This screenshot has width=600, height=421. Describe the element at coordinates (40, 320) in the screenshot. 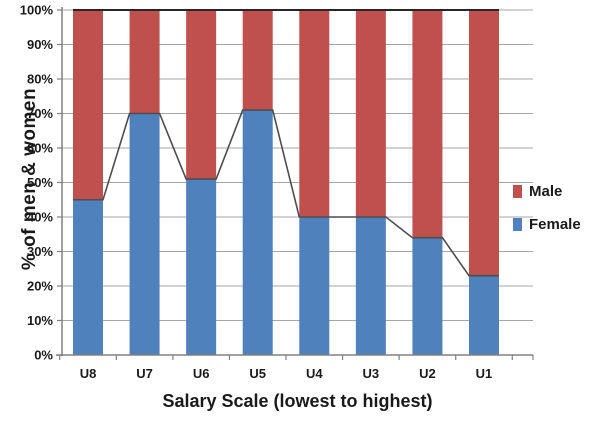

I see `y-tick-label: 10%` at that location.